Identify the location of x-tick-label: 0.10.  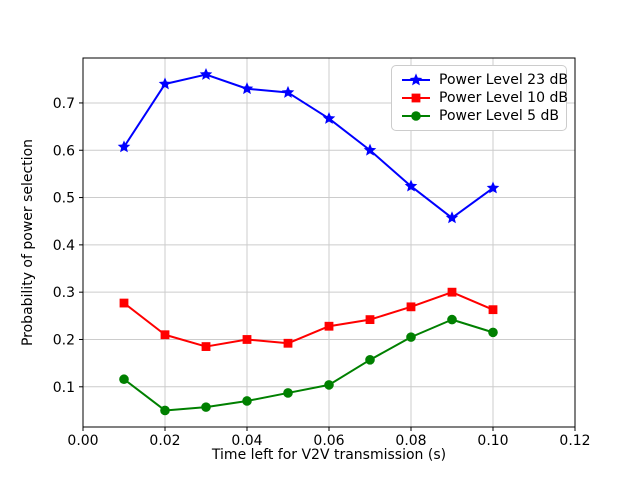
(492, 441).